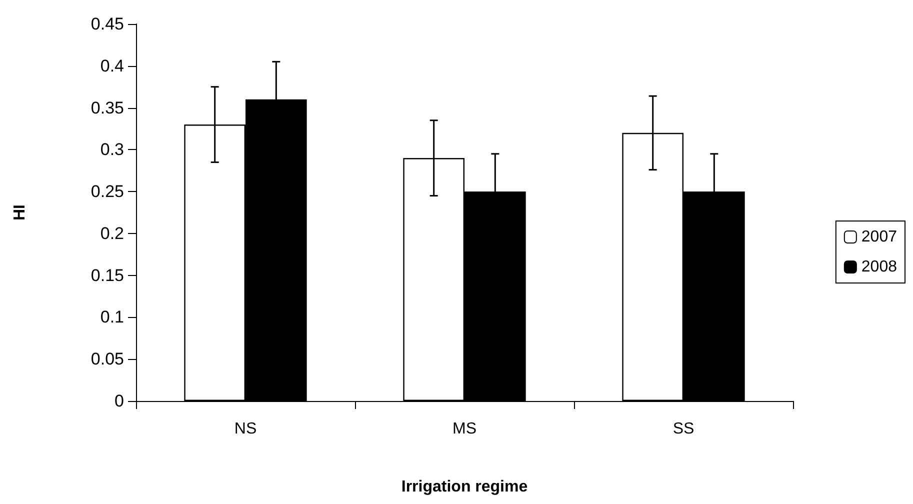 The image size is (913, 504). Describe the element at coordinates (683, 429) in the screenshot. I see `x-tick-label: SS` at that location.